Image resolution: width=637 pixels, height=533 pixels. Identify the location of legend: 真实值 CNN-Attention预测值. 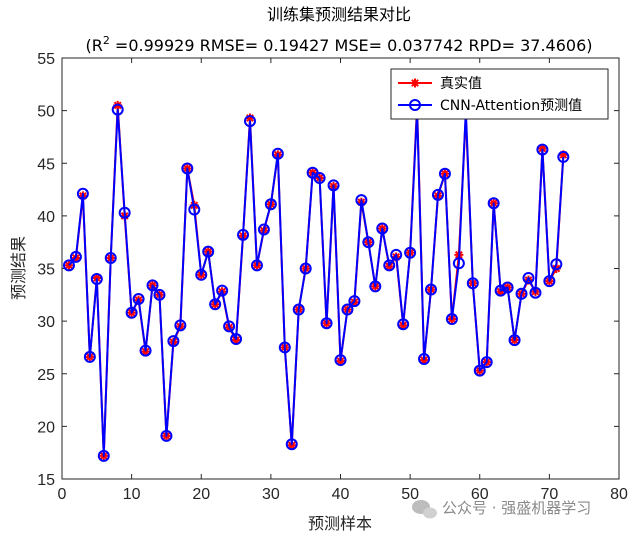
(499, 94).